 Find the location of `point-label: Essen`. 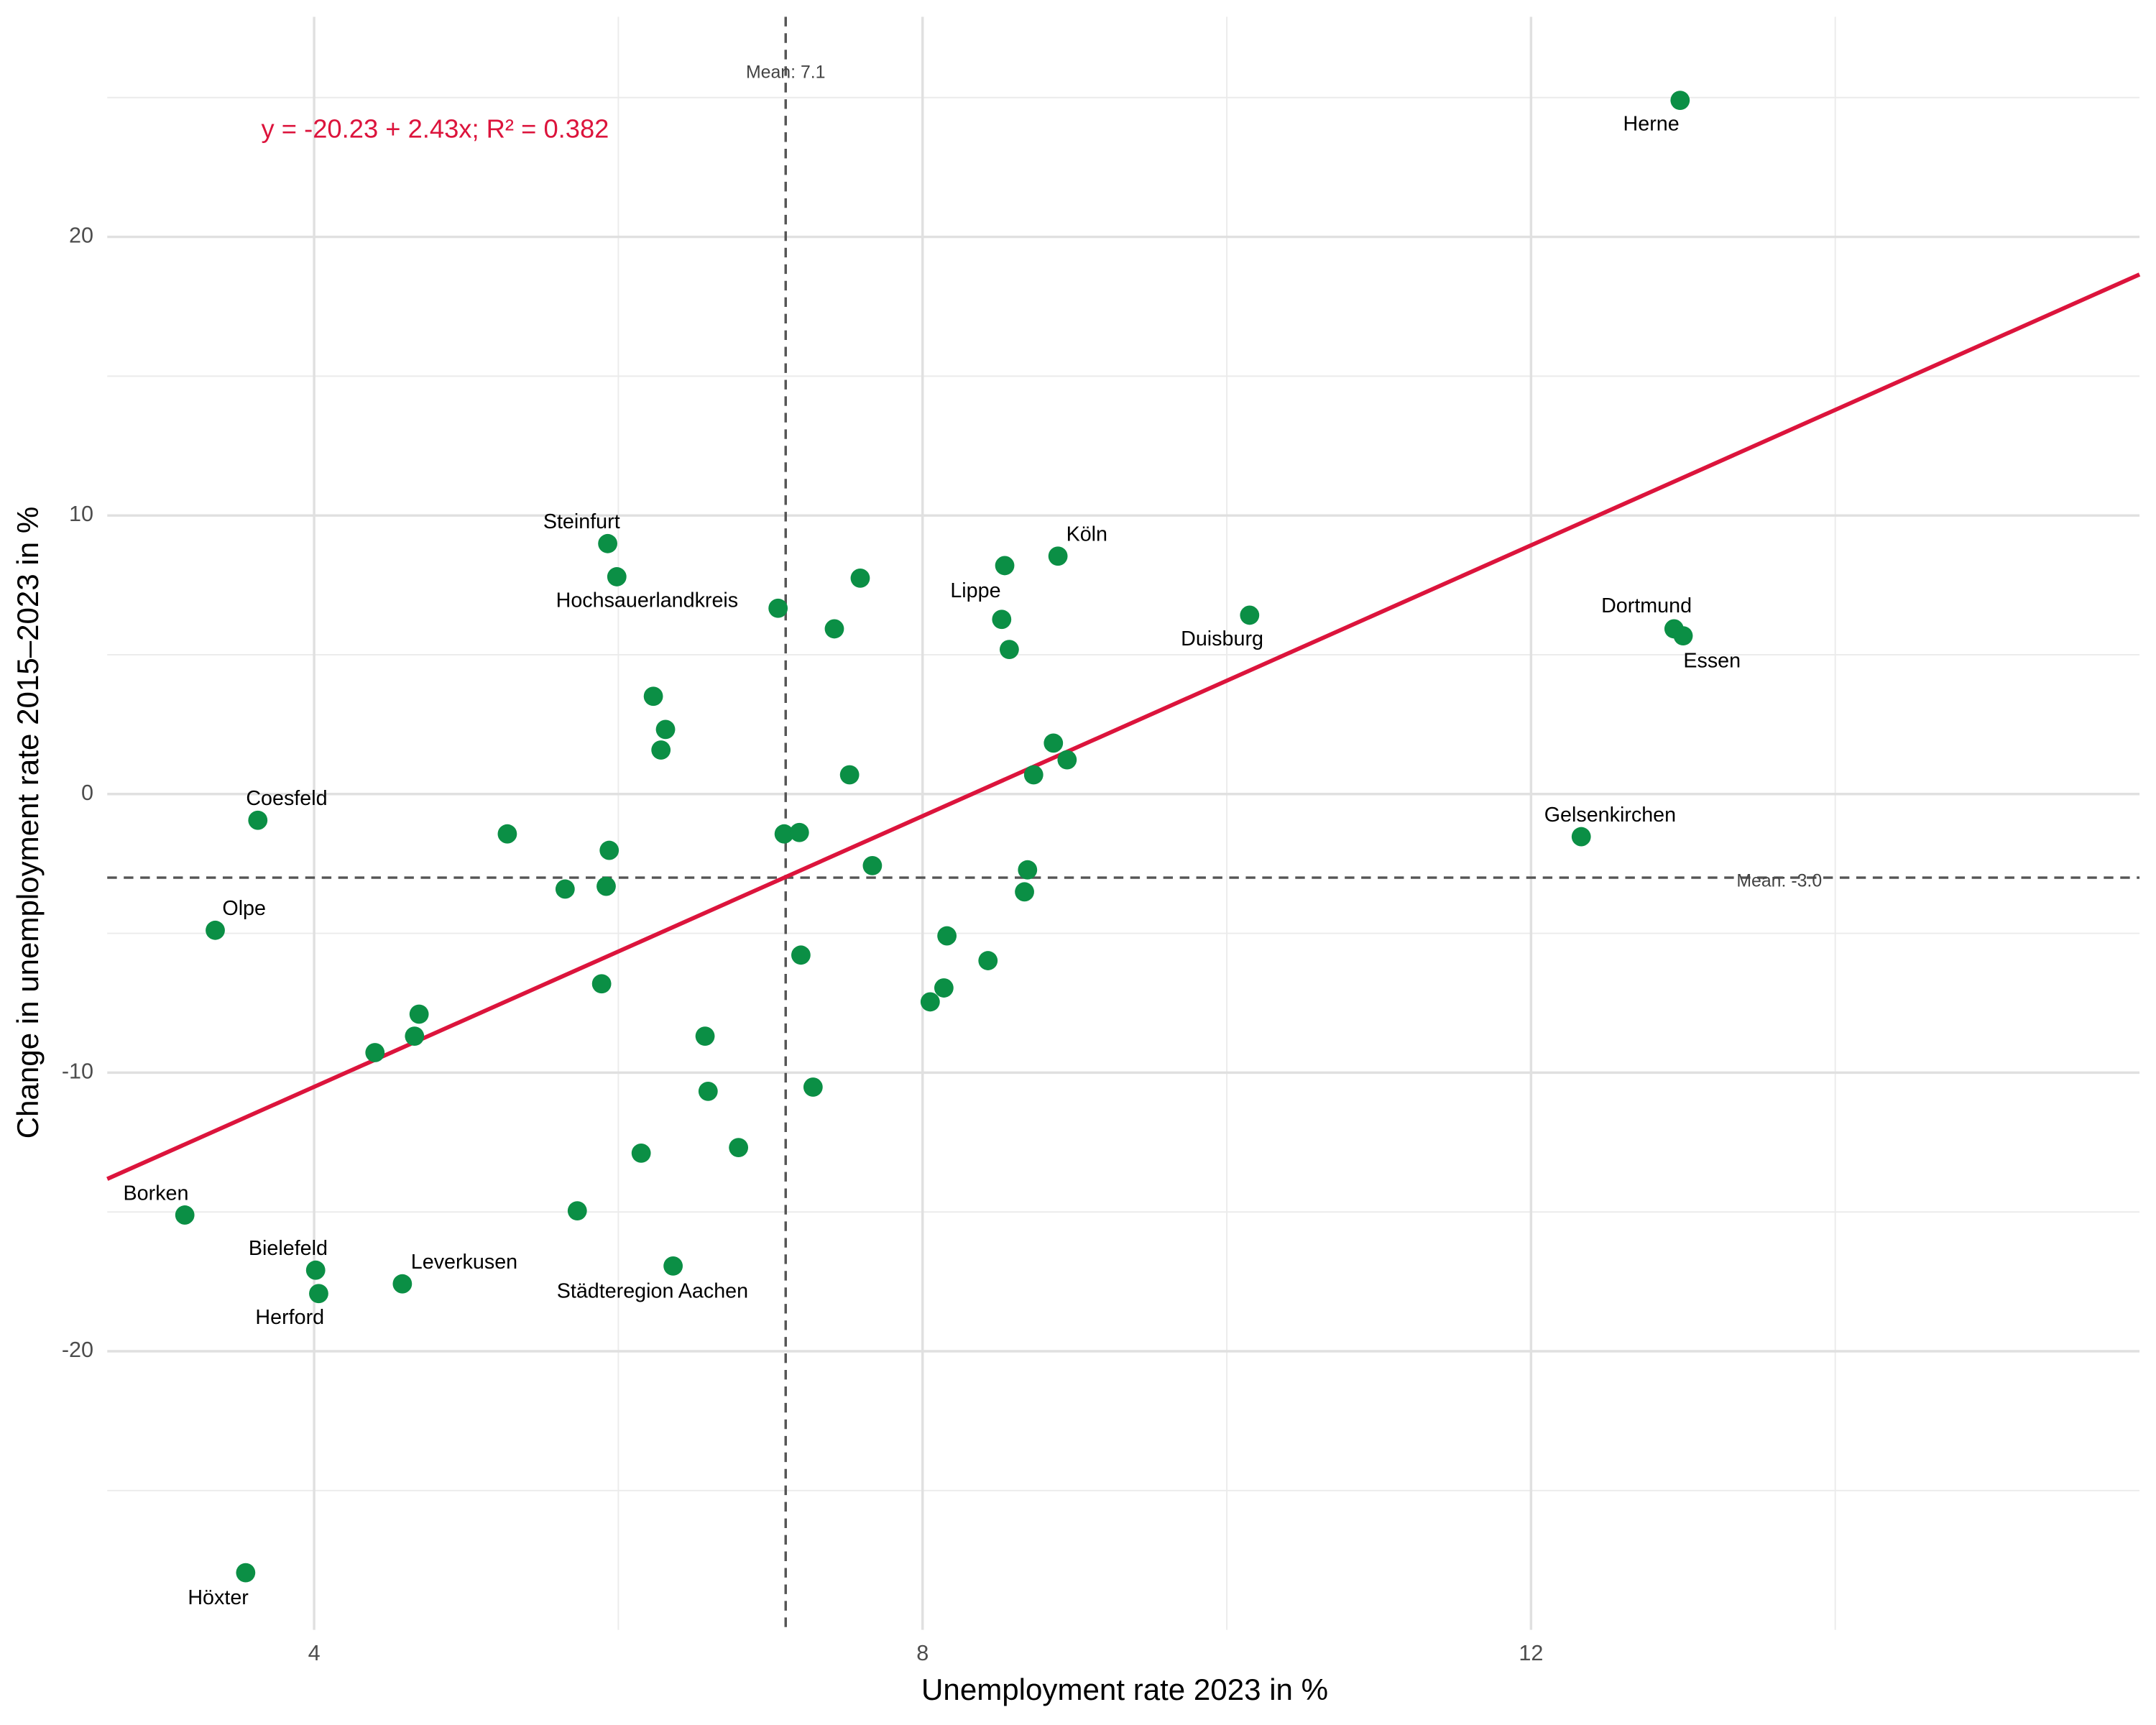

point-label: Essen is located at coordinates (1712, 661).